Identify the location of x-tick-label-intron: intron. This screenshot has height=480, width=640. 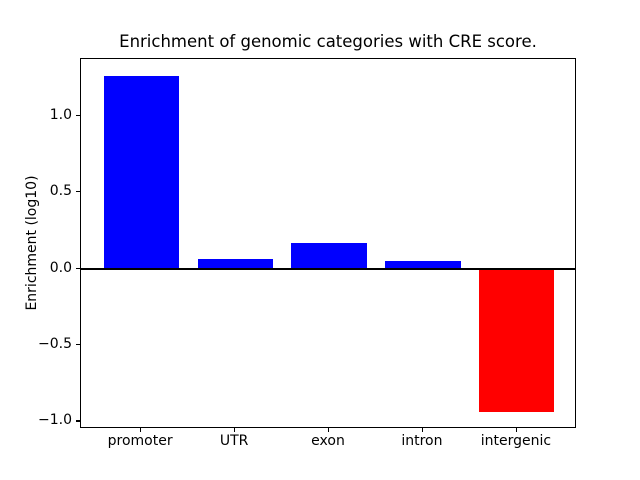
(422, 441).